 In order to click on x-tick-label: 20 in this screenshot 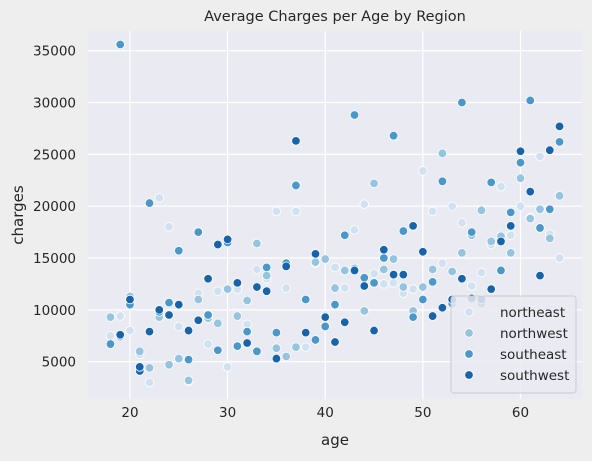, I will do `click(129, 413)`.